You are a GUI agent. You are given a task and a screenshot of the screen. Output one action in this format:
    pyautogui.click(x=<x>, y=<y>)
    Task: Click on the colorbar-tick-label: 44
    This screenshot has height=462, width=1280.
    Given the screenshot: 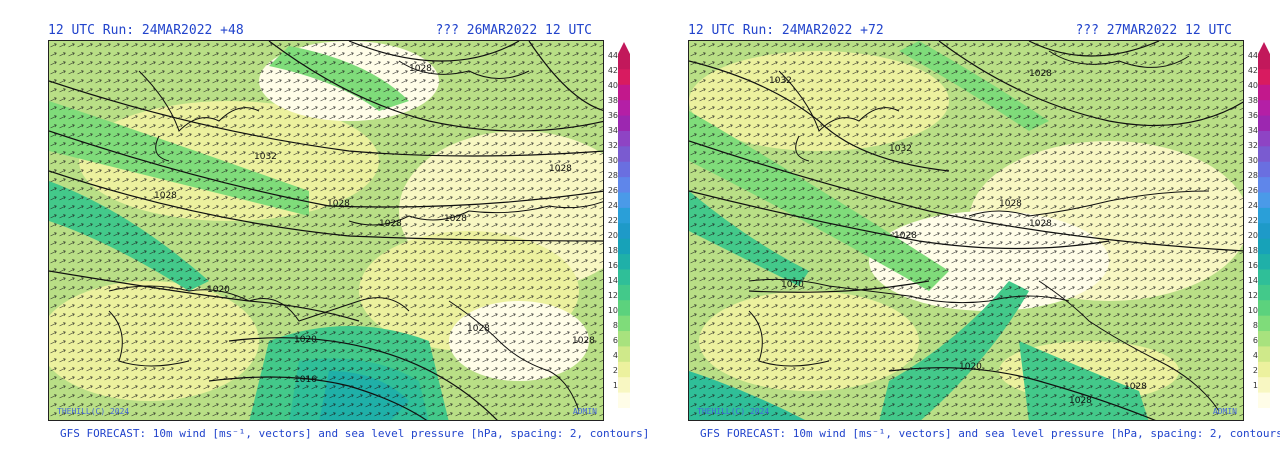 What is the action you would take?
    pyautogui.click(x=612, y=55)
    